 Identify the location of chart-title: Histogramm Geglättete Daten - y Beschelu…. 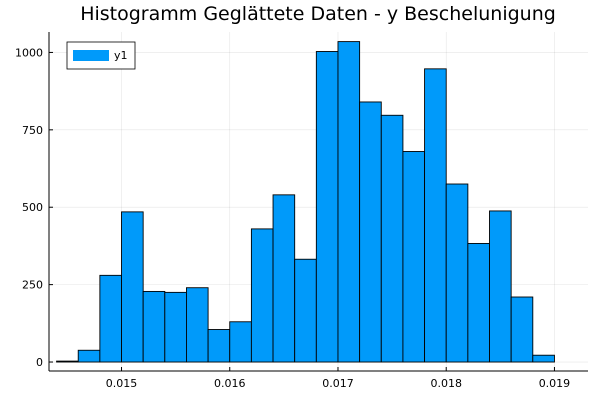
(318, 14).